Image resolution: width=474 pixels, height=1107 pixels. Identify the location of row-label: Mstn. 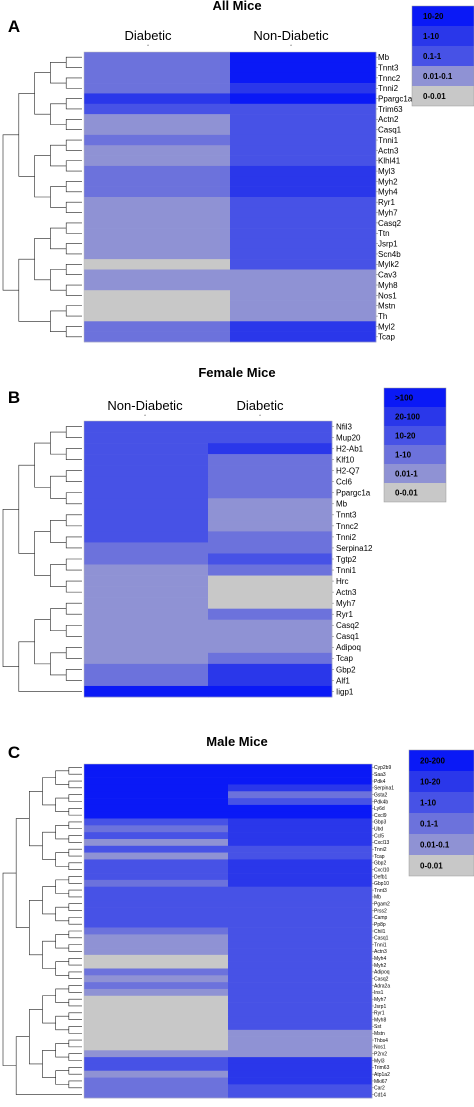
(386, 306).